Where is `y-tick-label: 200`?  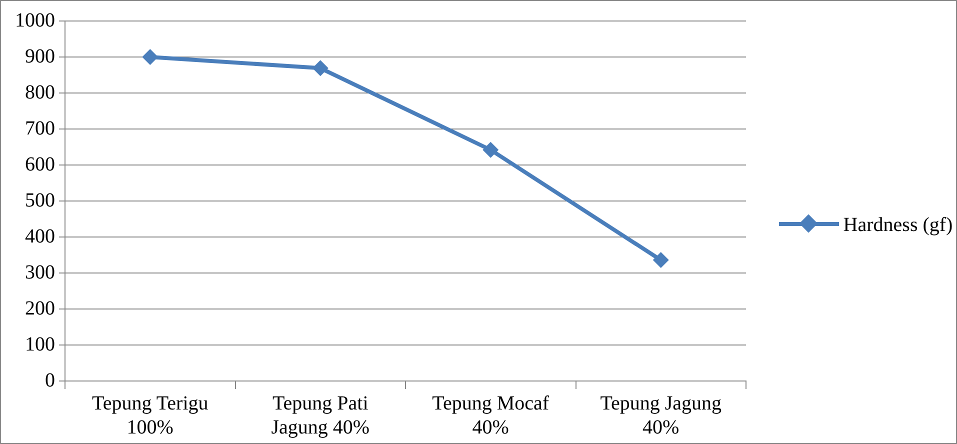
y-tick-label: 200 is located at coordinates (40, 308).